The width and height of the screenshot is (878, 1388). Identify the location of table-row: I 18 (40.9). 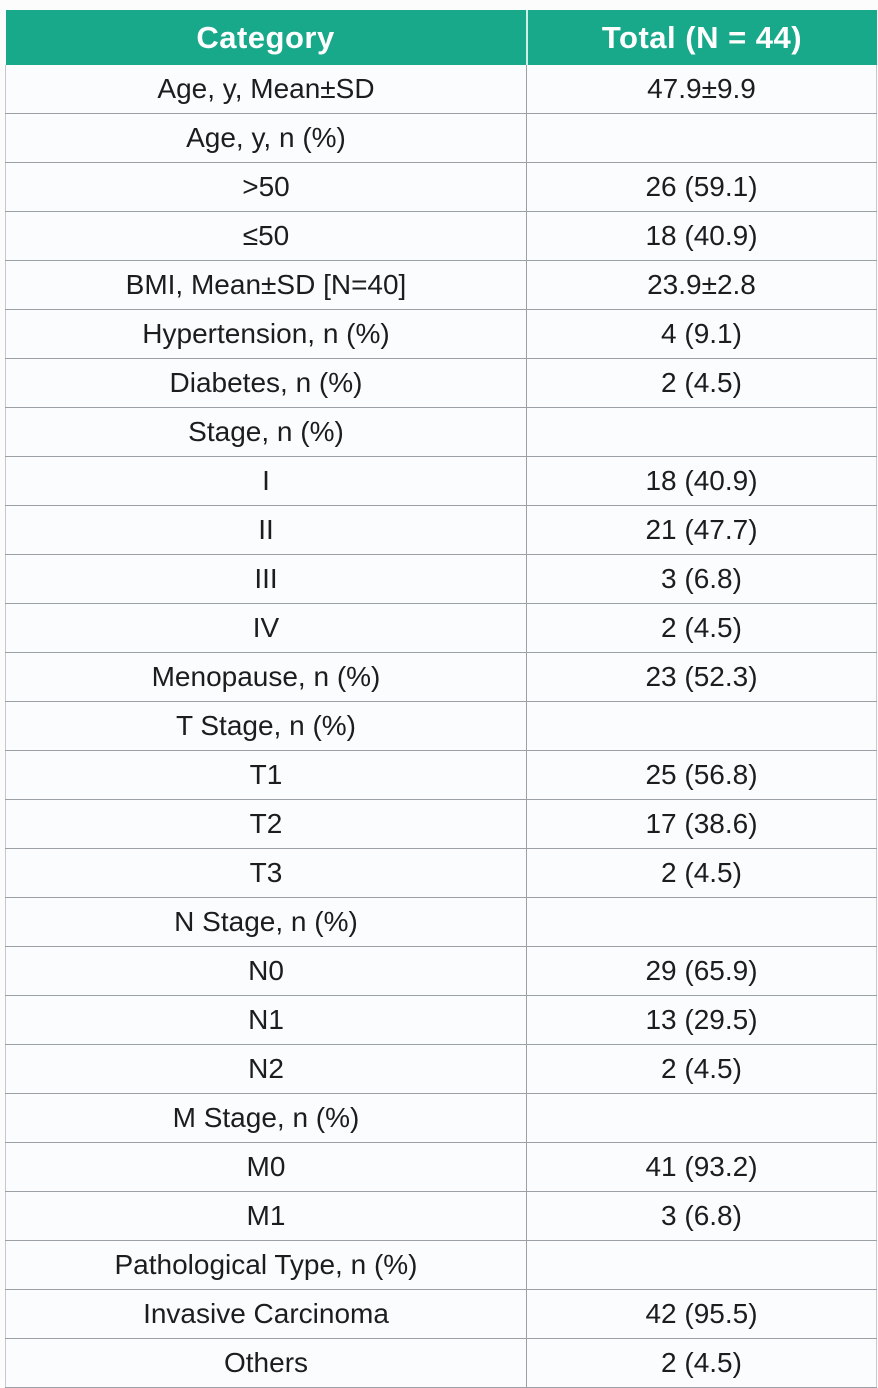
(441, 481).